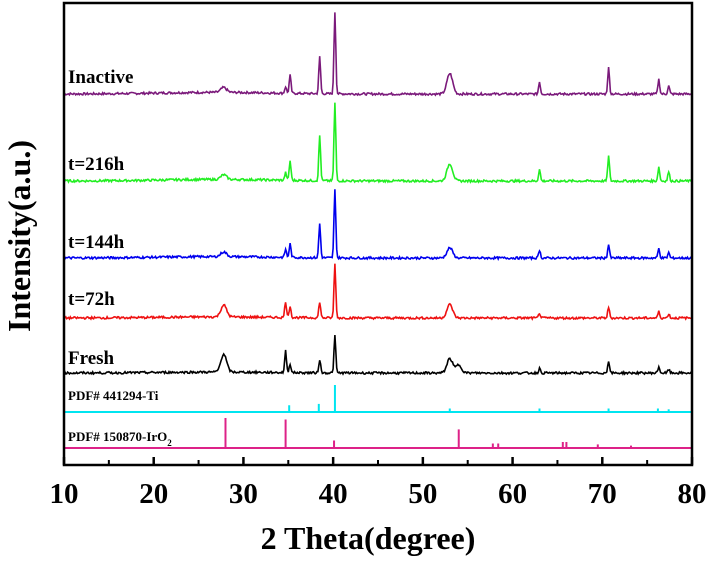  What do you see at coordinates (378, 225) in the screenshot?
I see `series-line-t-144h` at bounding box center [378, 225].